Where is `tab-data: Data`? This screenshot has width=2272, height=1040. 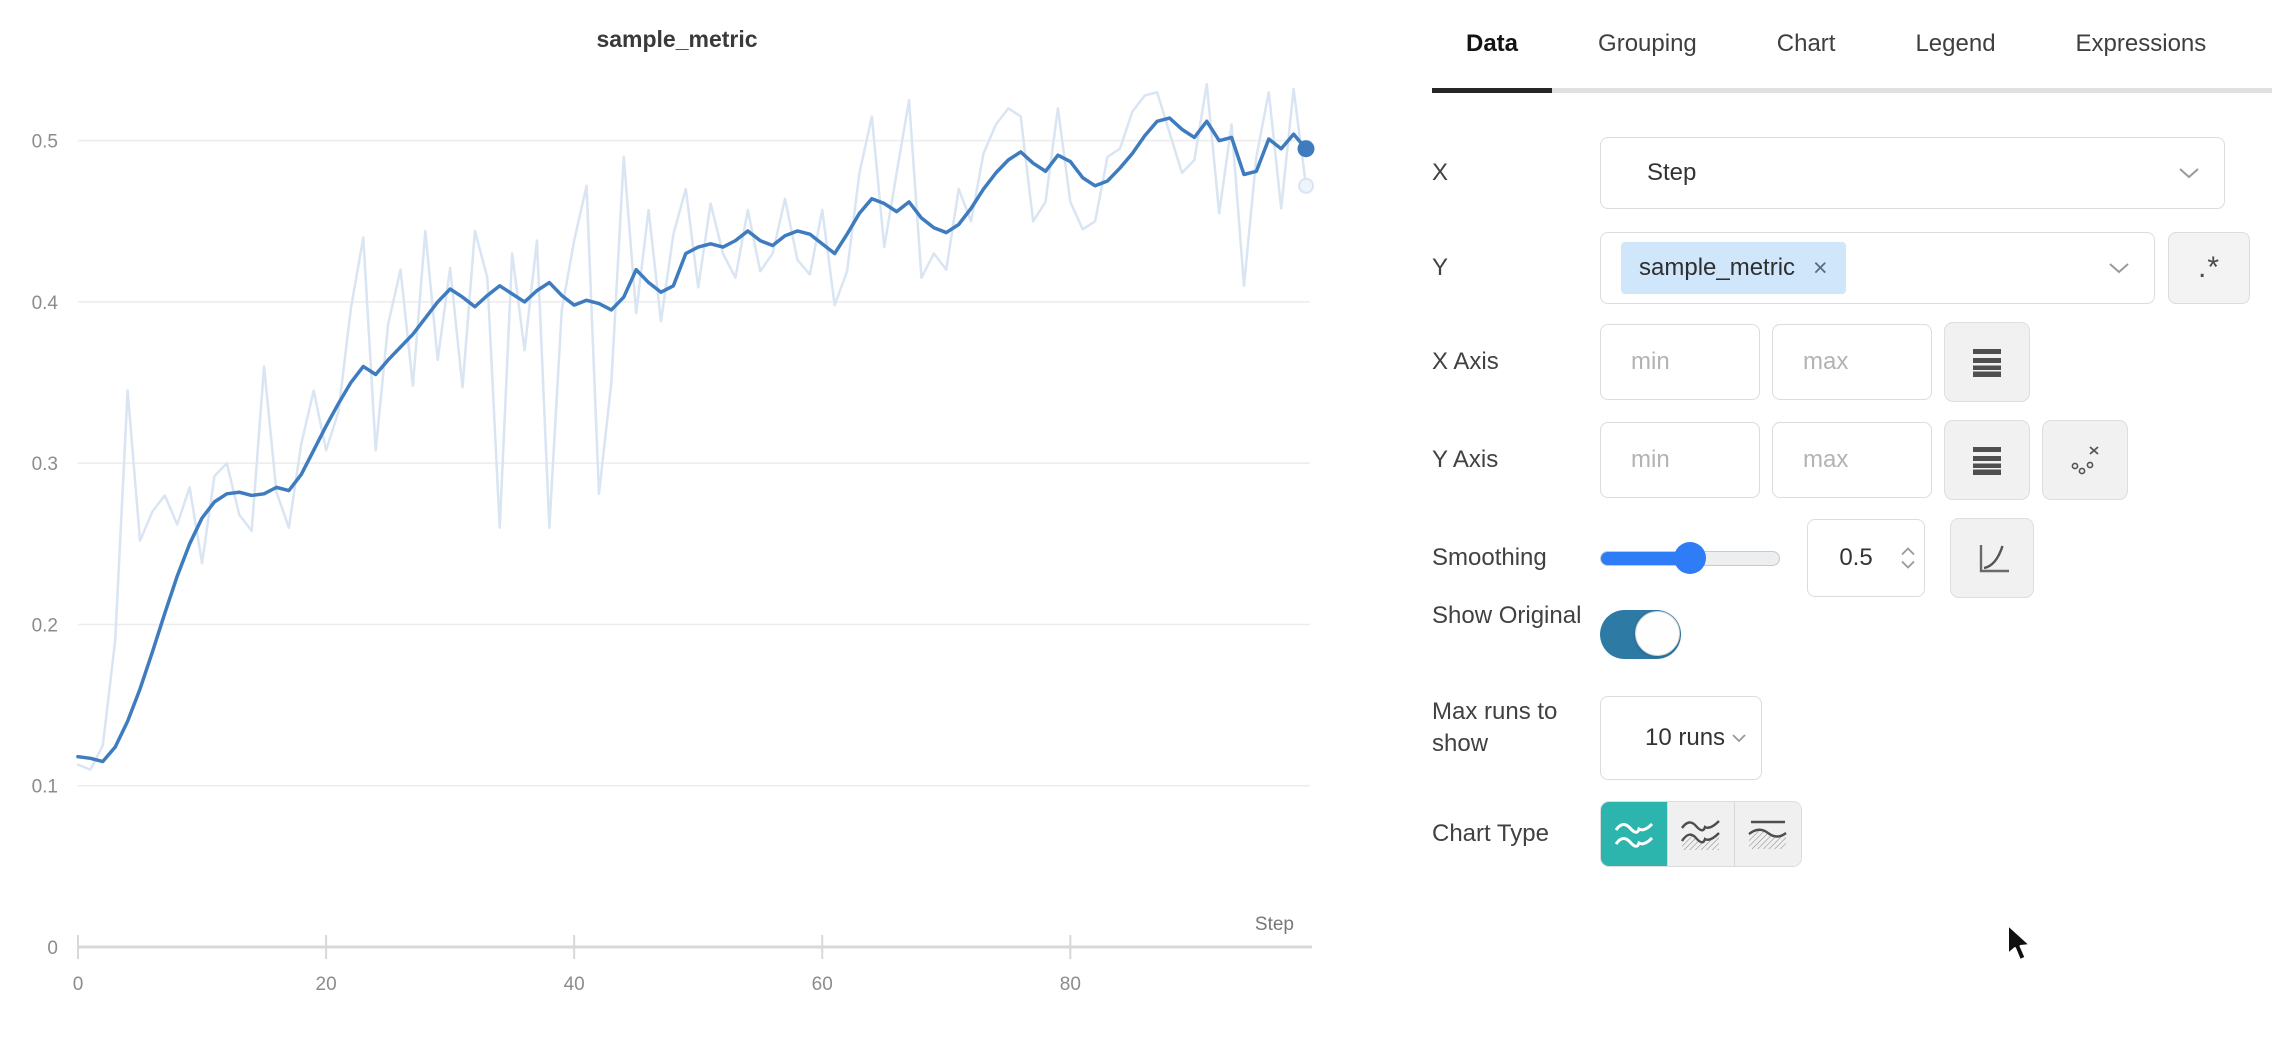
tab-data: Data is located at coordinates (1492, 46).